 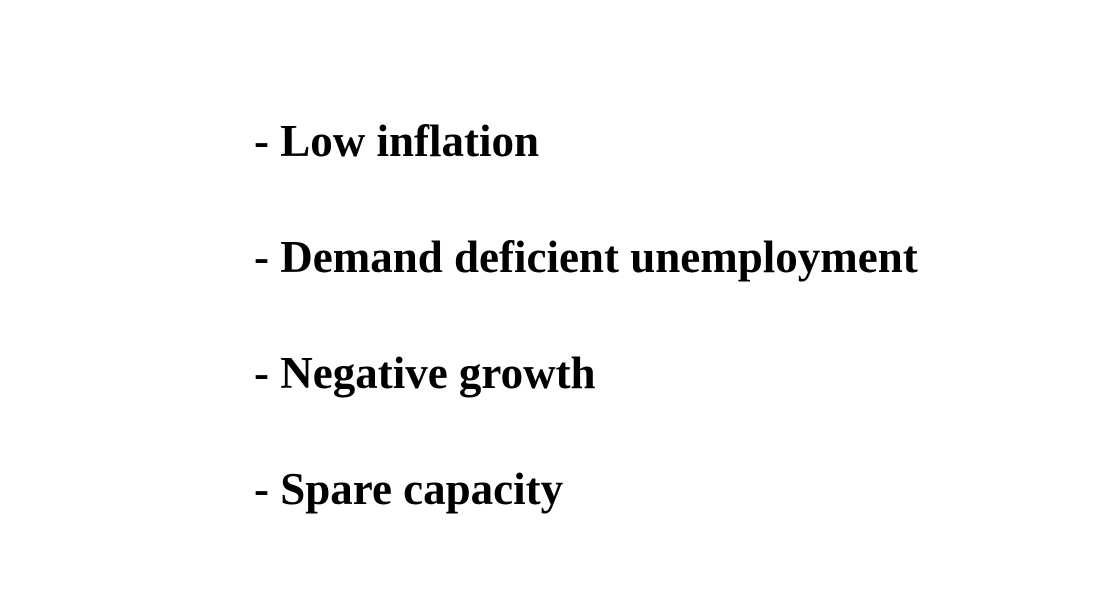 What do you see at coordinates (397, 141) in the screenshot?
I see `bullet-low-inflation: - Low inflation` at bounding box center [397, 141].